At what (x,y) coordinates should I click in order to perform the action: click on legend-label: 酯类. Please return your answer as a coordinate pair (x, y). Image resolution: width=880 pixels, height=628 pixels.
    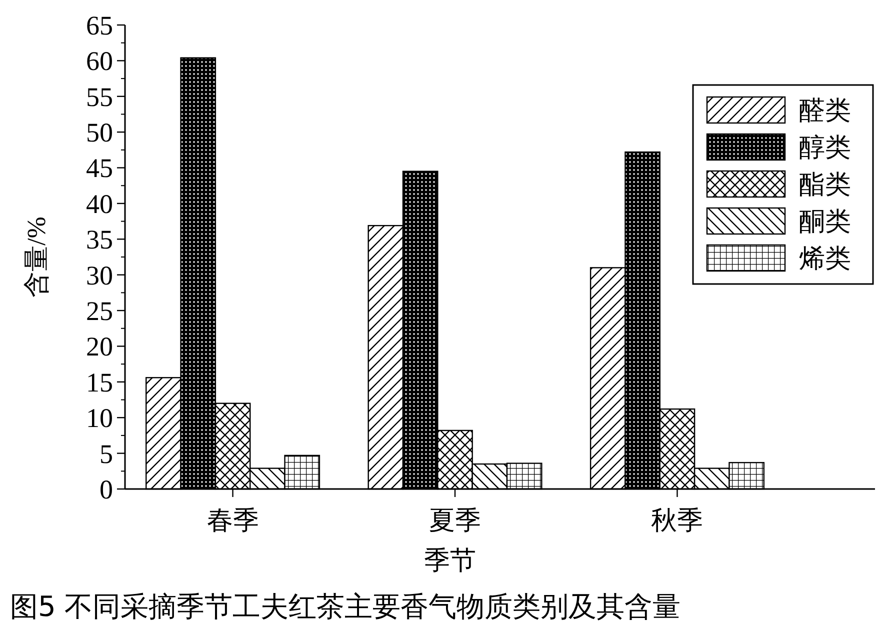
    Looking at the image, I should click on (825, 185).